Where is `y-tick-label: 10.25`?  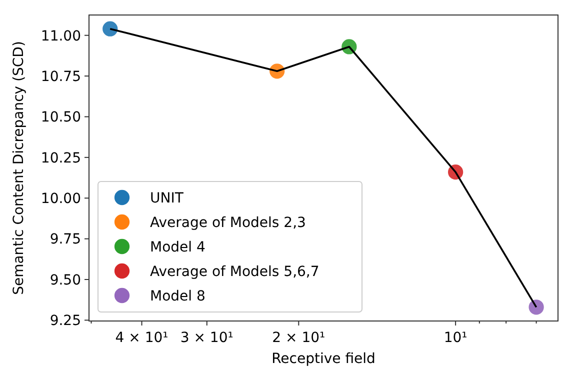
y-tick-label: 10.25 is located at coordinates (60, 158).